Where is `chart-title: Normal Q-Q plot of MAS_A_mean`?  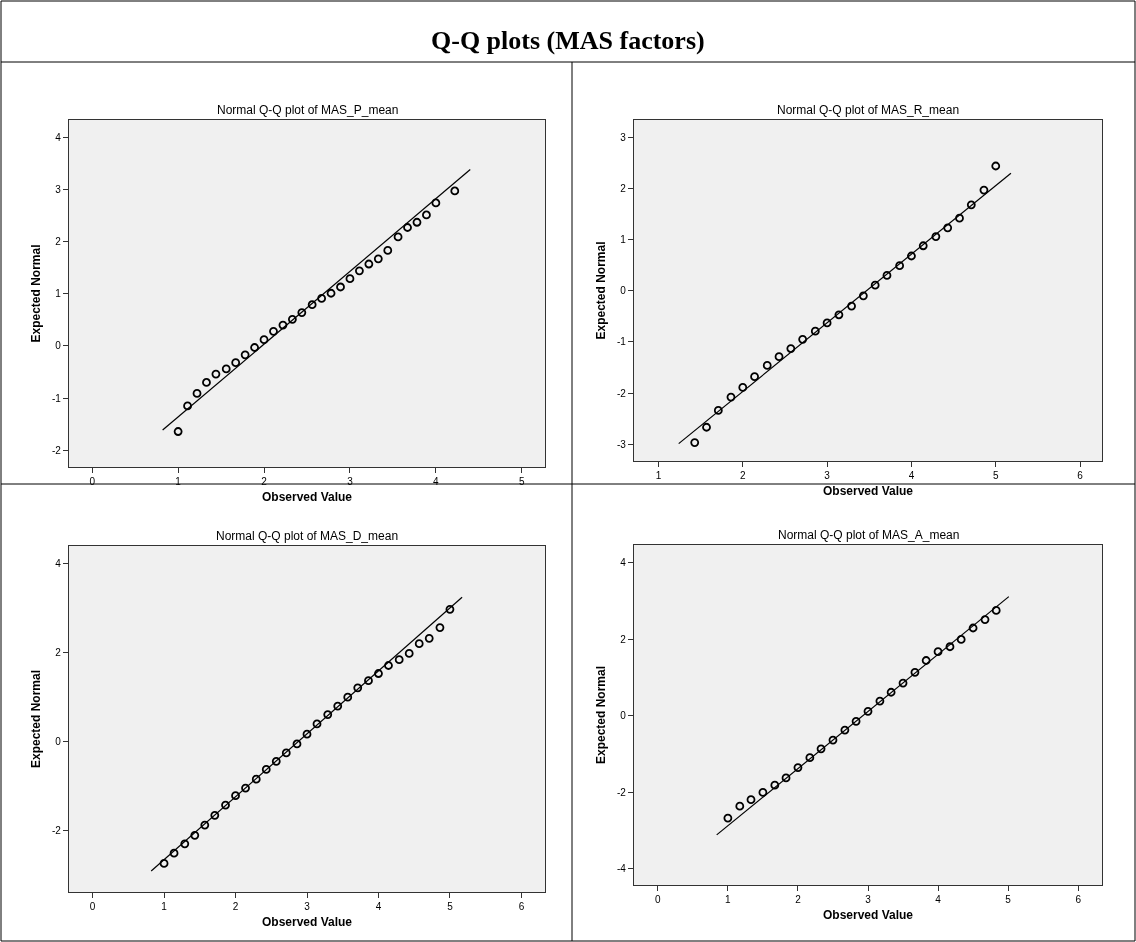
chart-title: Normal Q-Q plot of MAS_A_mean is located at coordinates (869, 535).